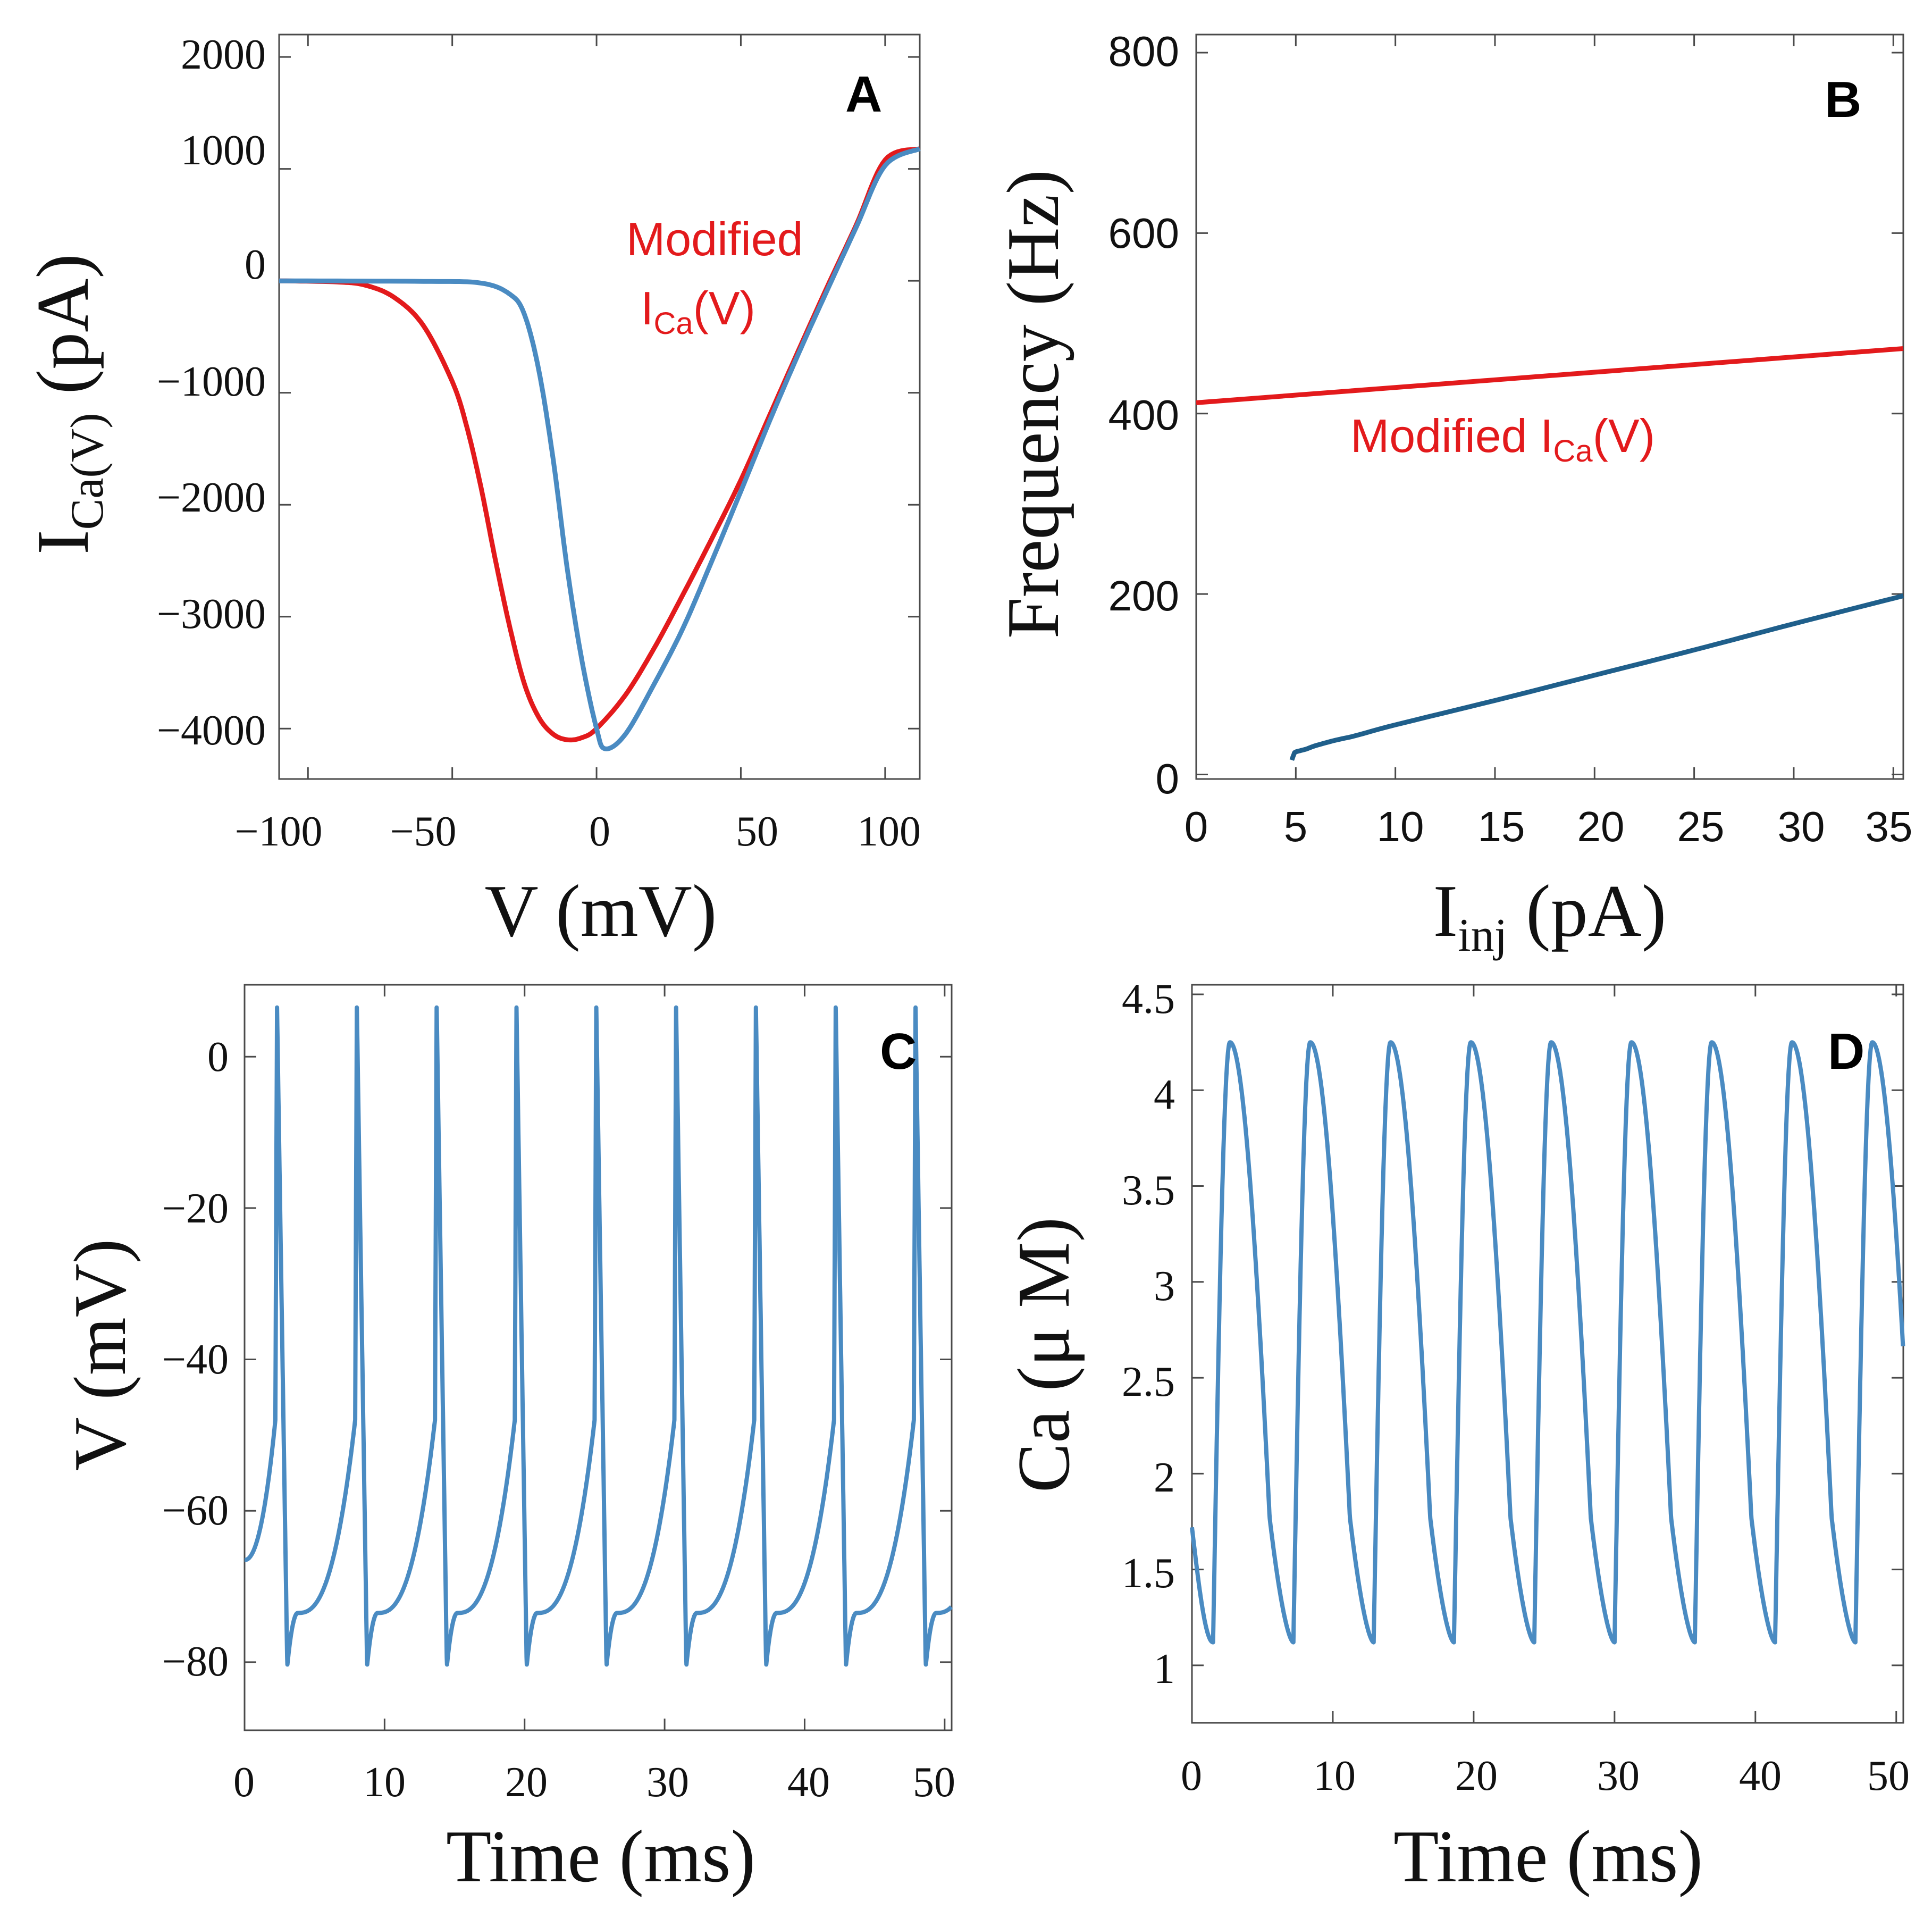 This screenshot has width=1932, height=1910. What do you see at coordinates (600, 444) in the screenshot?
I see `a-series-modified` at bounding box center [600, 444].